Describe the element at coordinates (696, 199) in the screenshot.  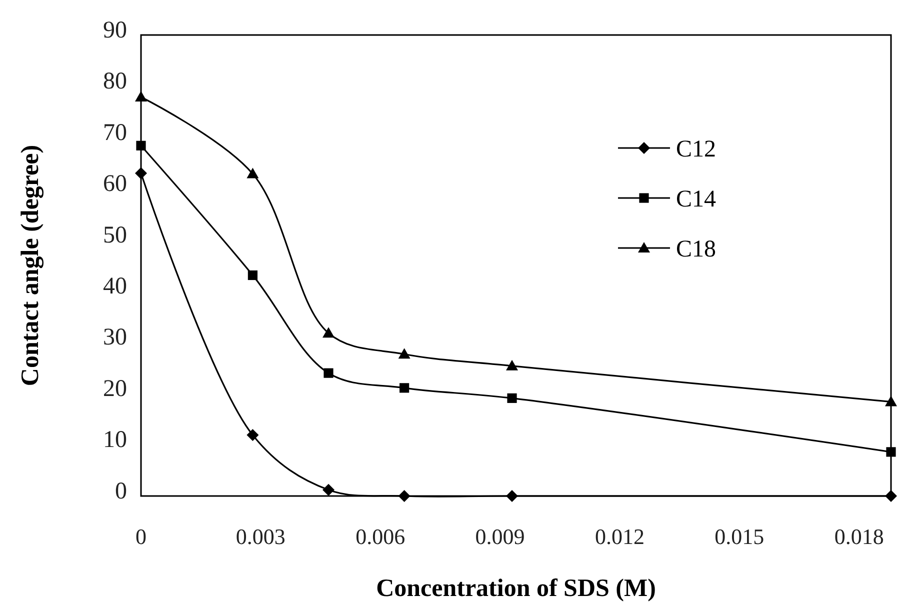
I see `legend-label: C14` at that location.